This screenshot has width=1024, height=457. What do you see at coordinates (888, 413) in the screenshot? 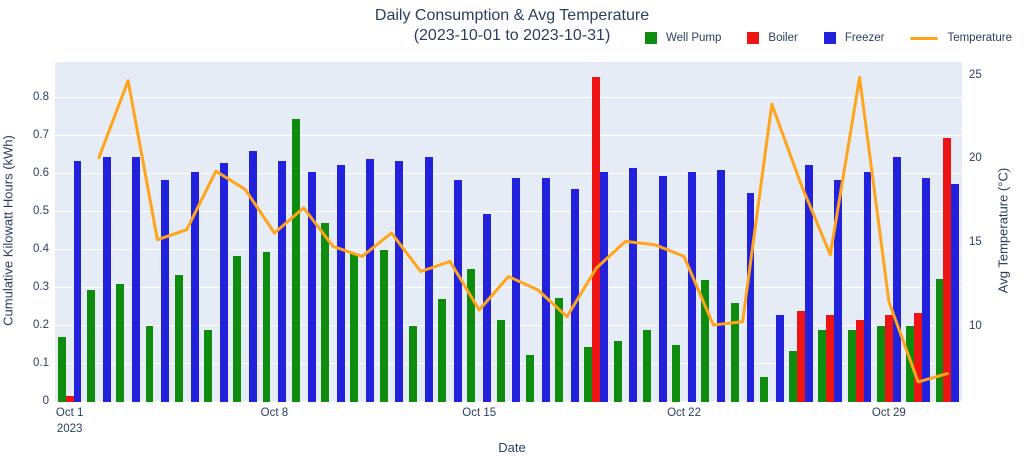
I see `x-tick-label: Oct 29` at bounding box center [888, 413].